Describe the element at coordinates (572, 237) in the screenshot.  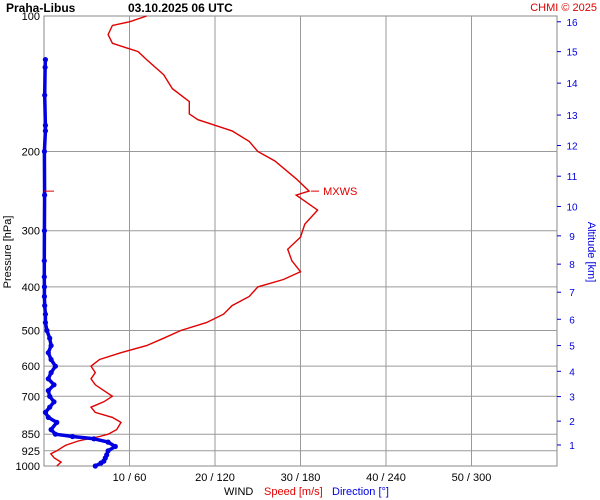
I see `altitude-tick-label: 9` at that location.